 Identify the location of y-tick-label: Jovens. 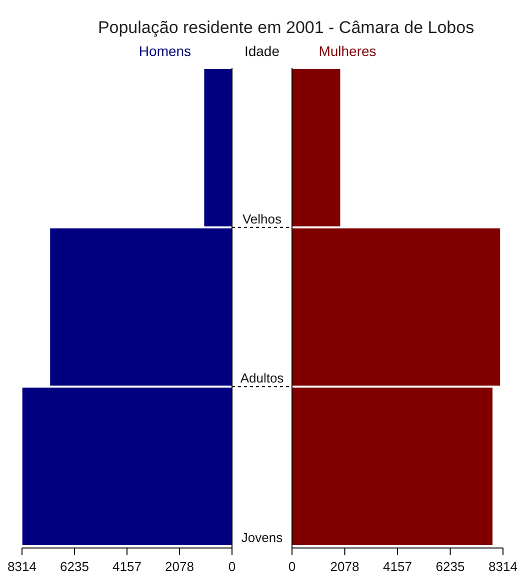
(262, 537).